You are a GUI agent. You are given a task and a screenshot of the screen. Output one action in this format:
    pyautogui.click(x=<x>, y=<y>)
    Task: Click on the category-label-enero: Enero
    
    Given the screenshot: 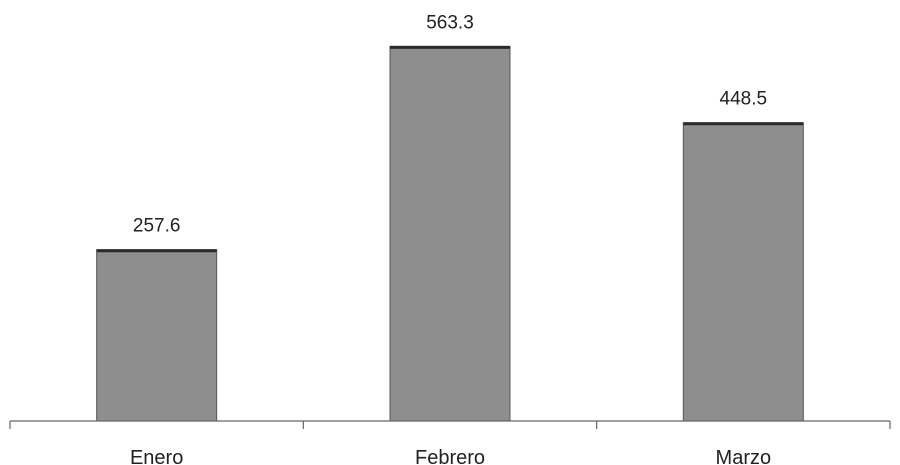 What is the action you would take?
    pyautogui.click(x=156, y=456)
    